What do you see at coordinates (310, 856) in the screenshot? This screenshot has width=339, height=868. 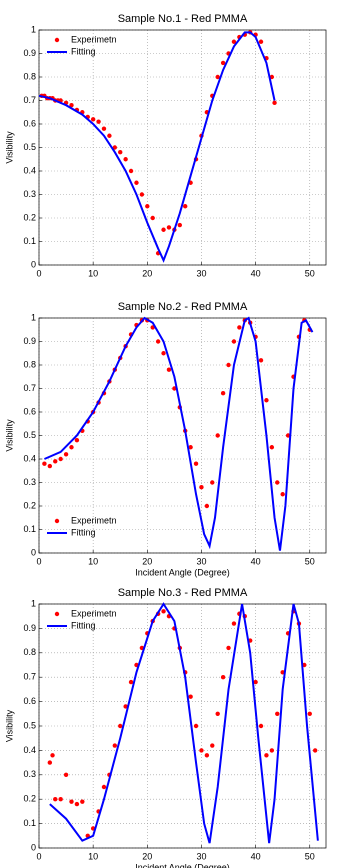 I see `x-tick-label: 50` at bounding box center [310, 856].